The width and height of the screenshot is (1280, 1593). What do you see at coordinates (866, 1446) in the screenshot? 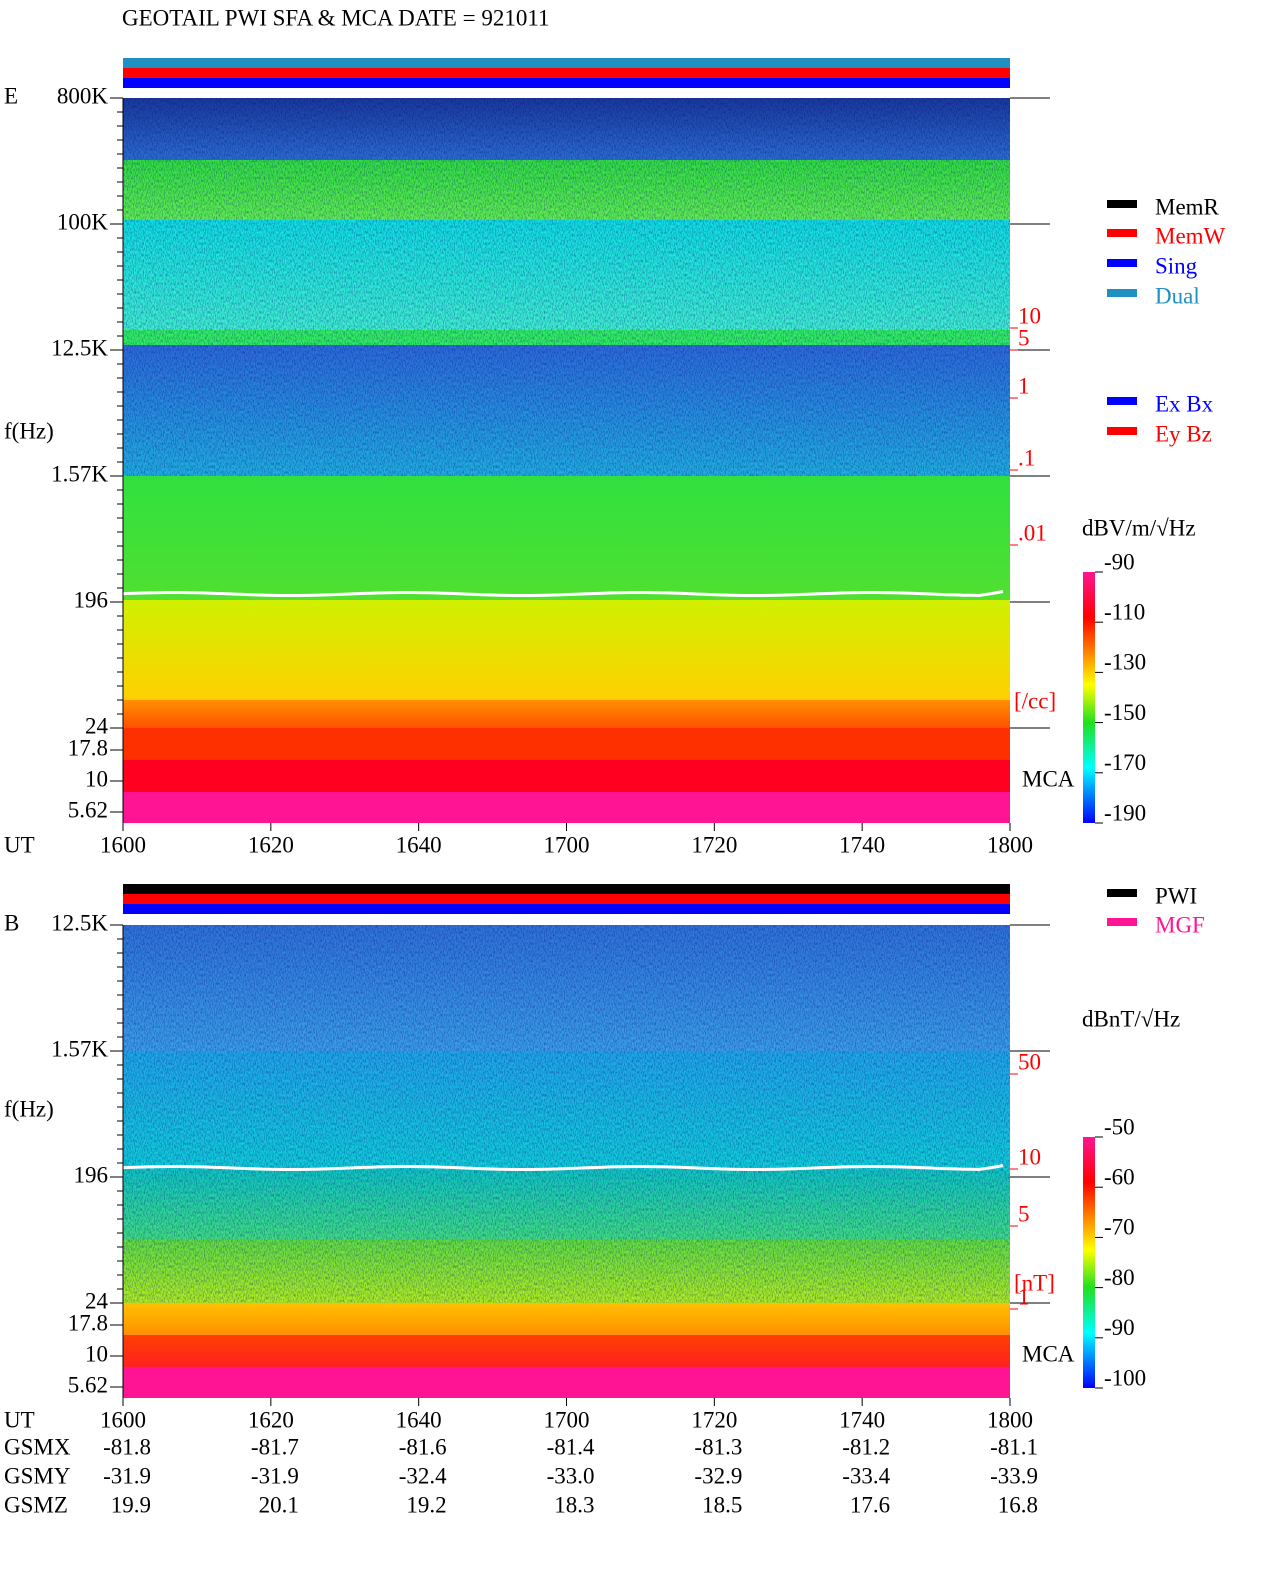
I see `ephemeris-value: -81.2` at bounding box center [866, 1446].